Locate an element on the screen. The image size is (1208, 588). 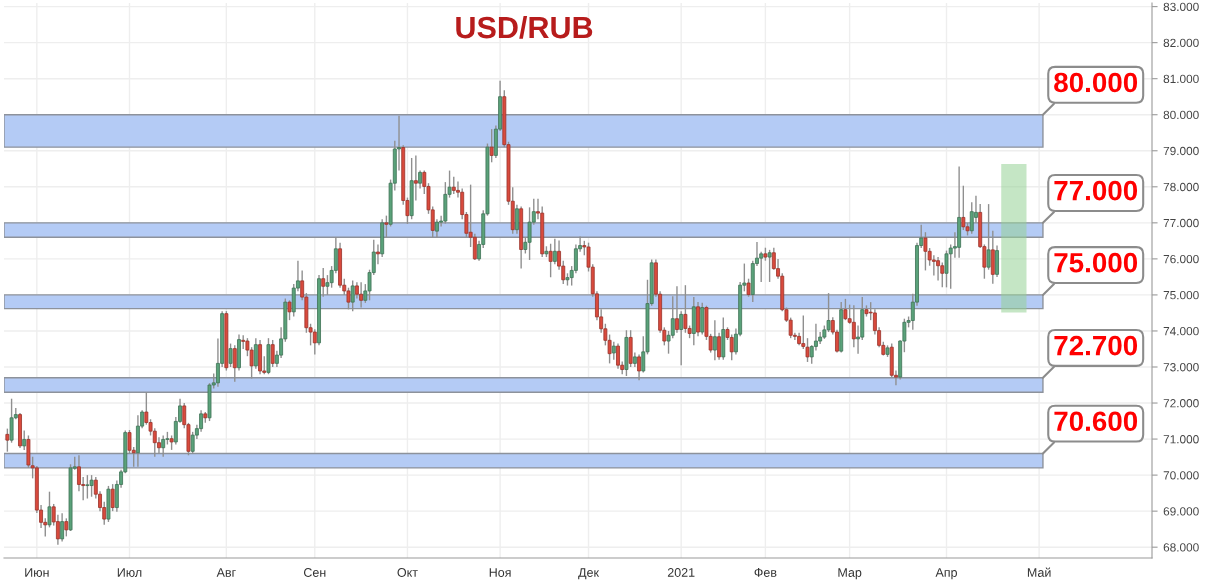
y-tick-label: 71.000 is located at coordinates (1181, 439).